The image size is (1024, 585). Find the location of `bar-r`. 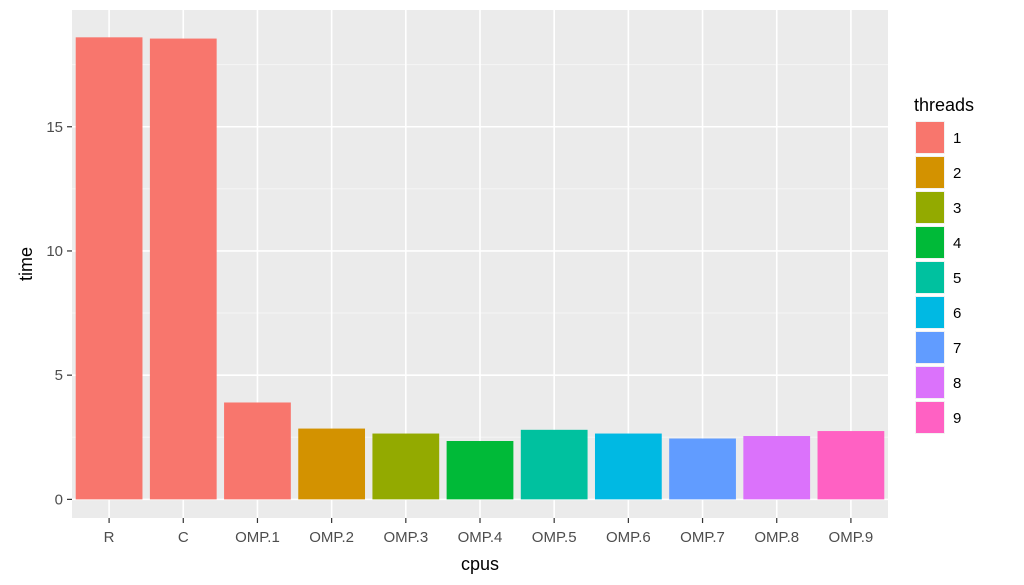

bar-r is located at coordinates (109, 268).